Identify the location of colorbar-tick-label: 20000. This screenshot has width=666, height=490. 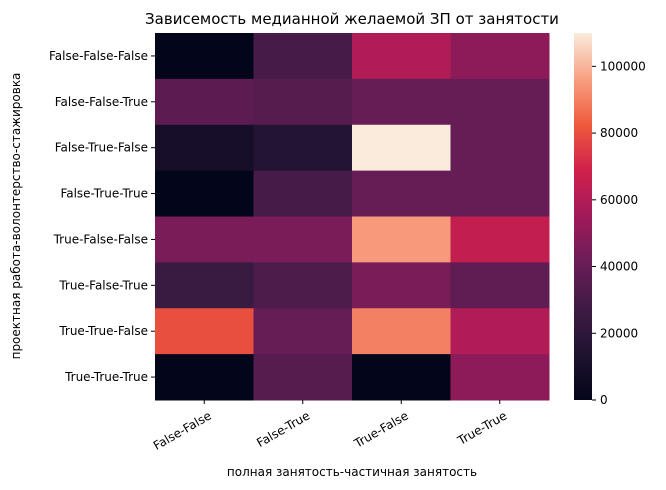
(619, 333).